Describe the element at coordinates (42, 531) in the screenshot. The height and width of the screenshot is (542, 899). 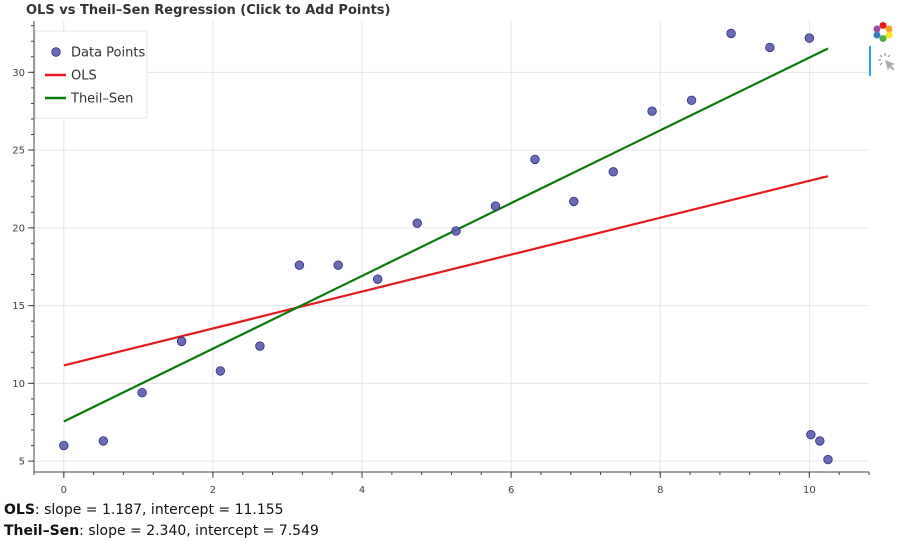
I see `theil-sen-stats-label: Theil–Sen` at that location.